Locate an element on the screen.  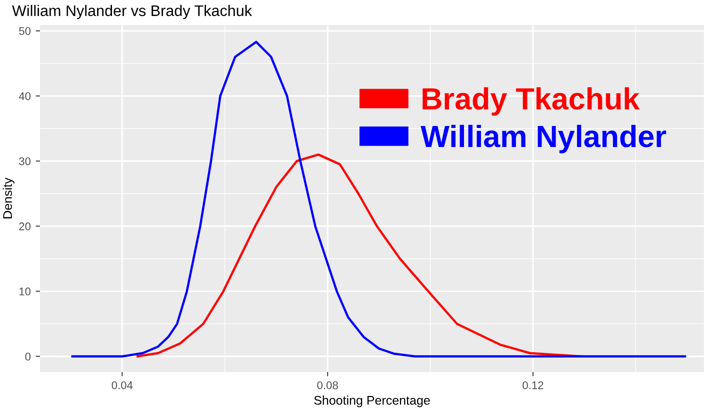
y-tick-label: 30 is located at coordinates (25, 161).